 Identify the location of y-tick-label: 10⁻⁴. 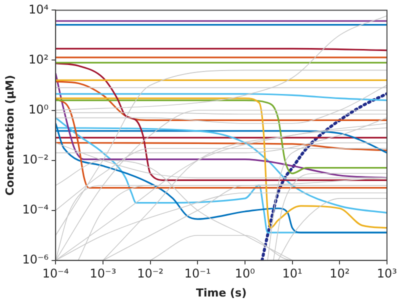
(35, 209).